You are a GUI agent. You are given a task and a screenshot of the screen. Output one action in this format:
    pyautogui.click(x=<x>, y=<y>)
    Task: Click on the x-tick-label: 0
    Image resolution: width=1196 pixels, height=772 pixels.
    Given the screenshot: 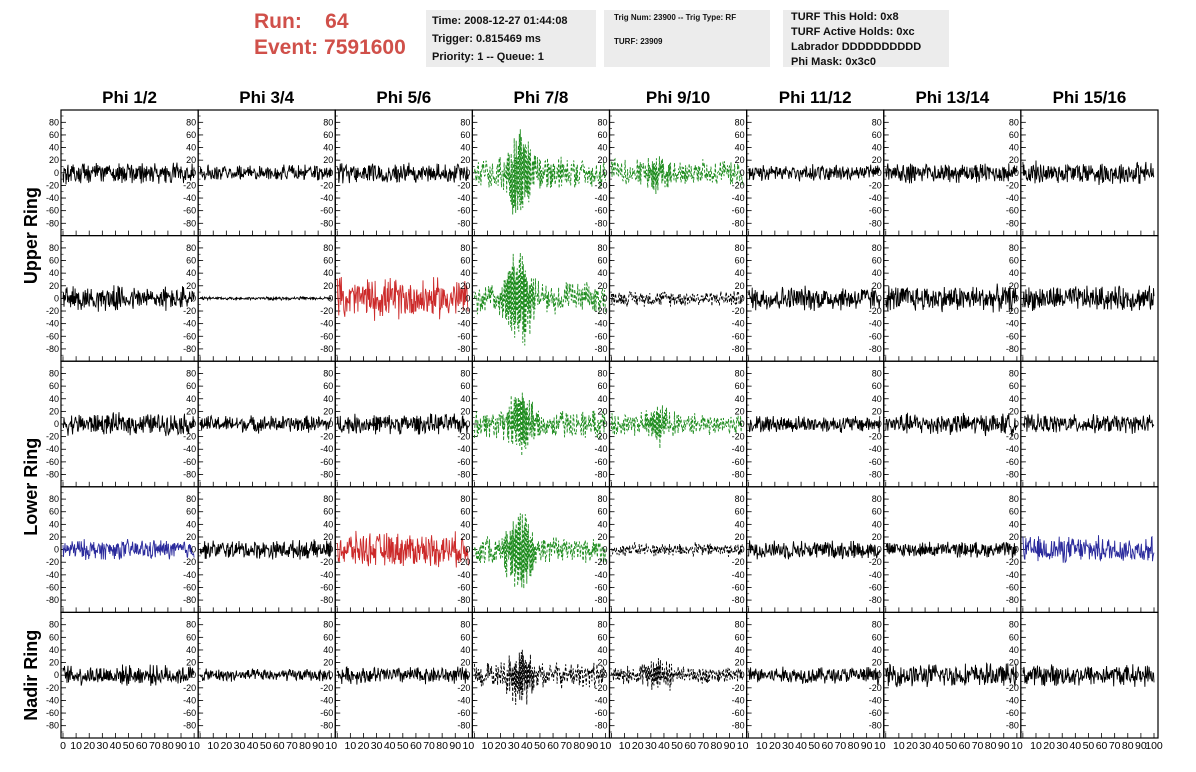 What is the action you would take?
    pyautogui.click(x=63, y=746)
    